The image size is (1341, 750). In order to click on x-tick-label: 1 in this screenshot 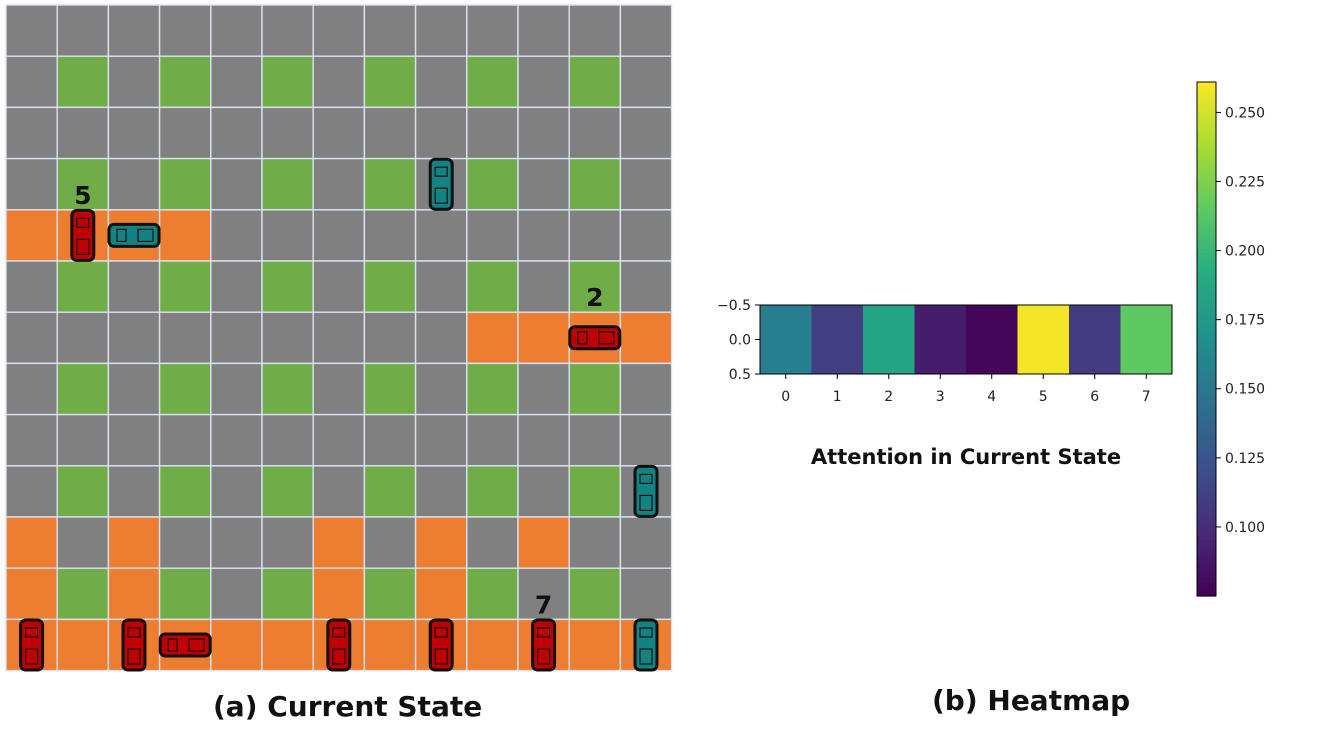, I will do `click(837, 397)`.